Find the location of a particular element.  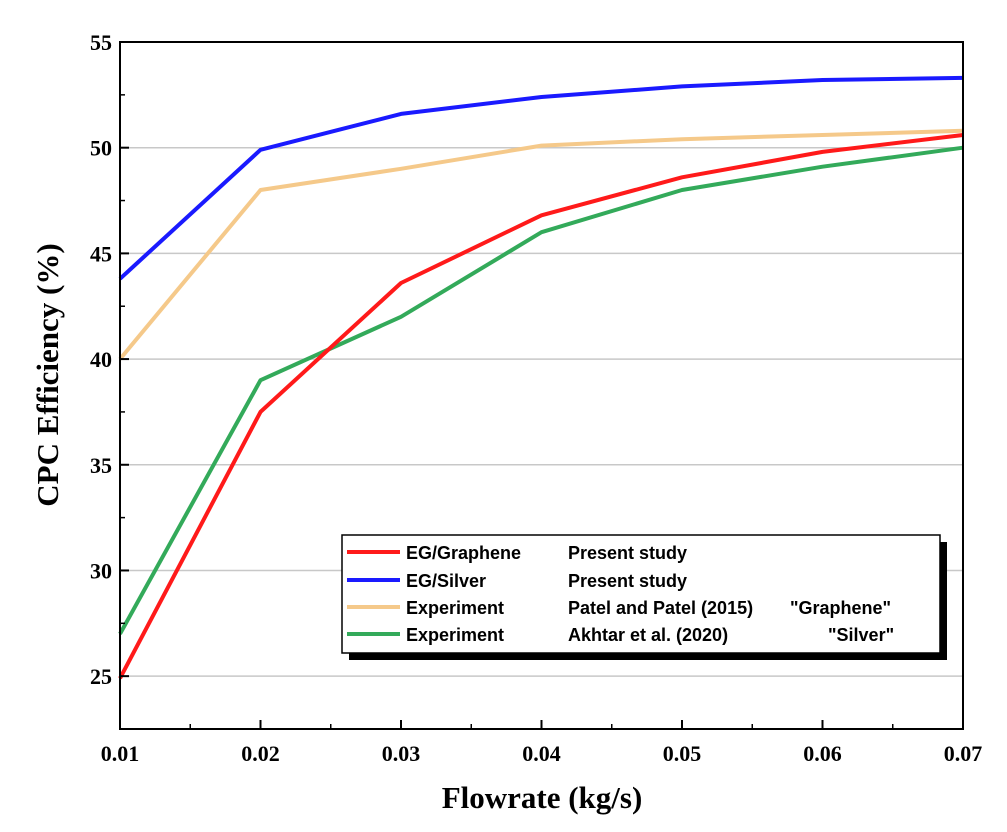

legend-source: Akhtar et al. (2020) is located at coordinates (648, 635).